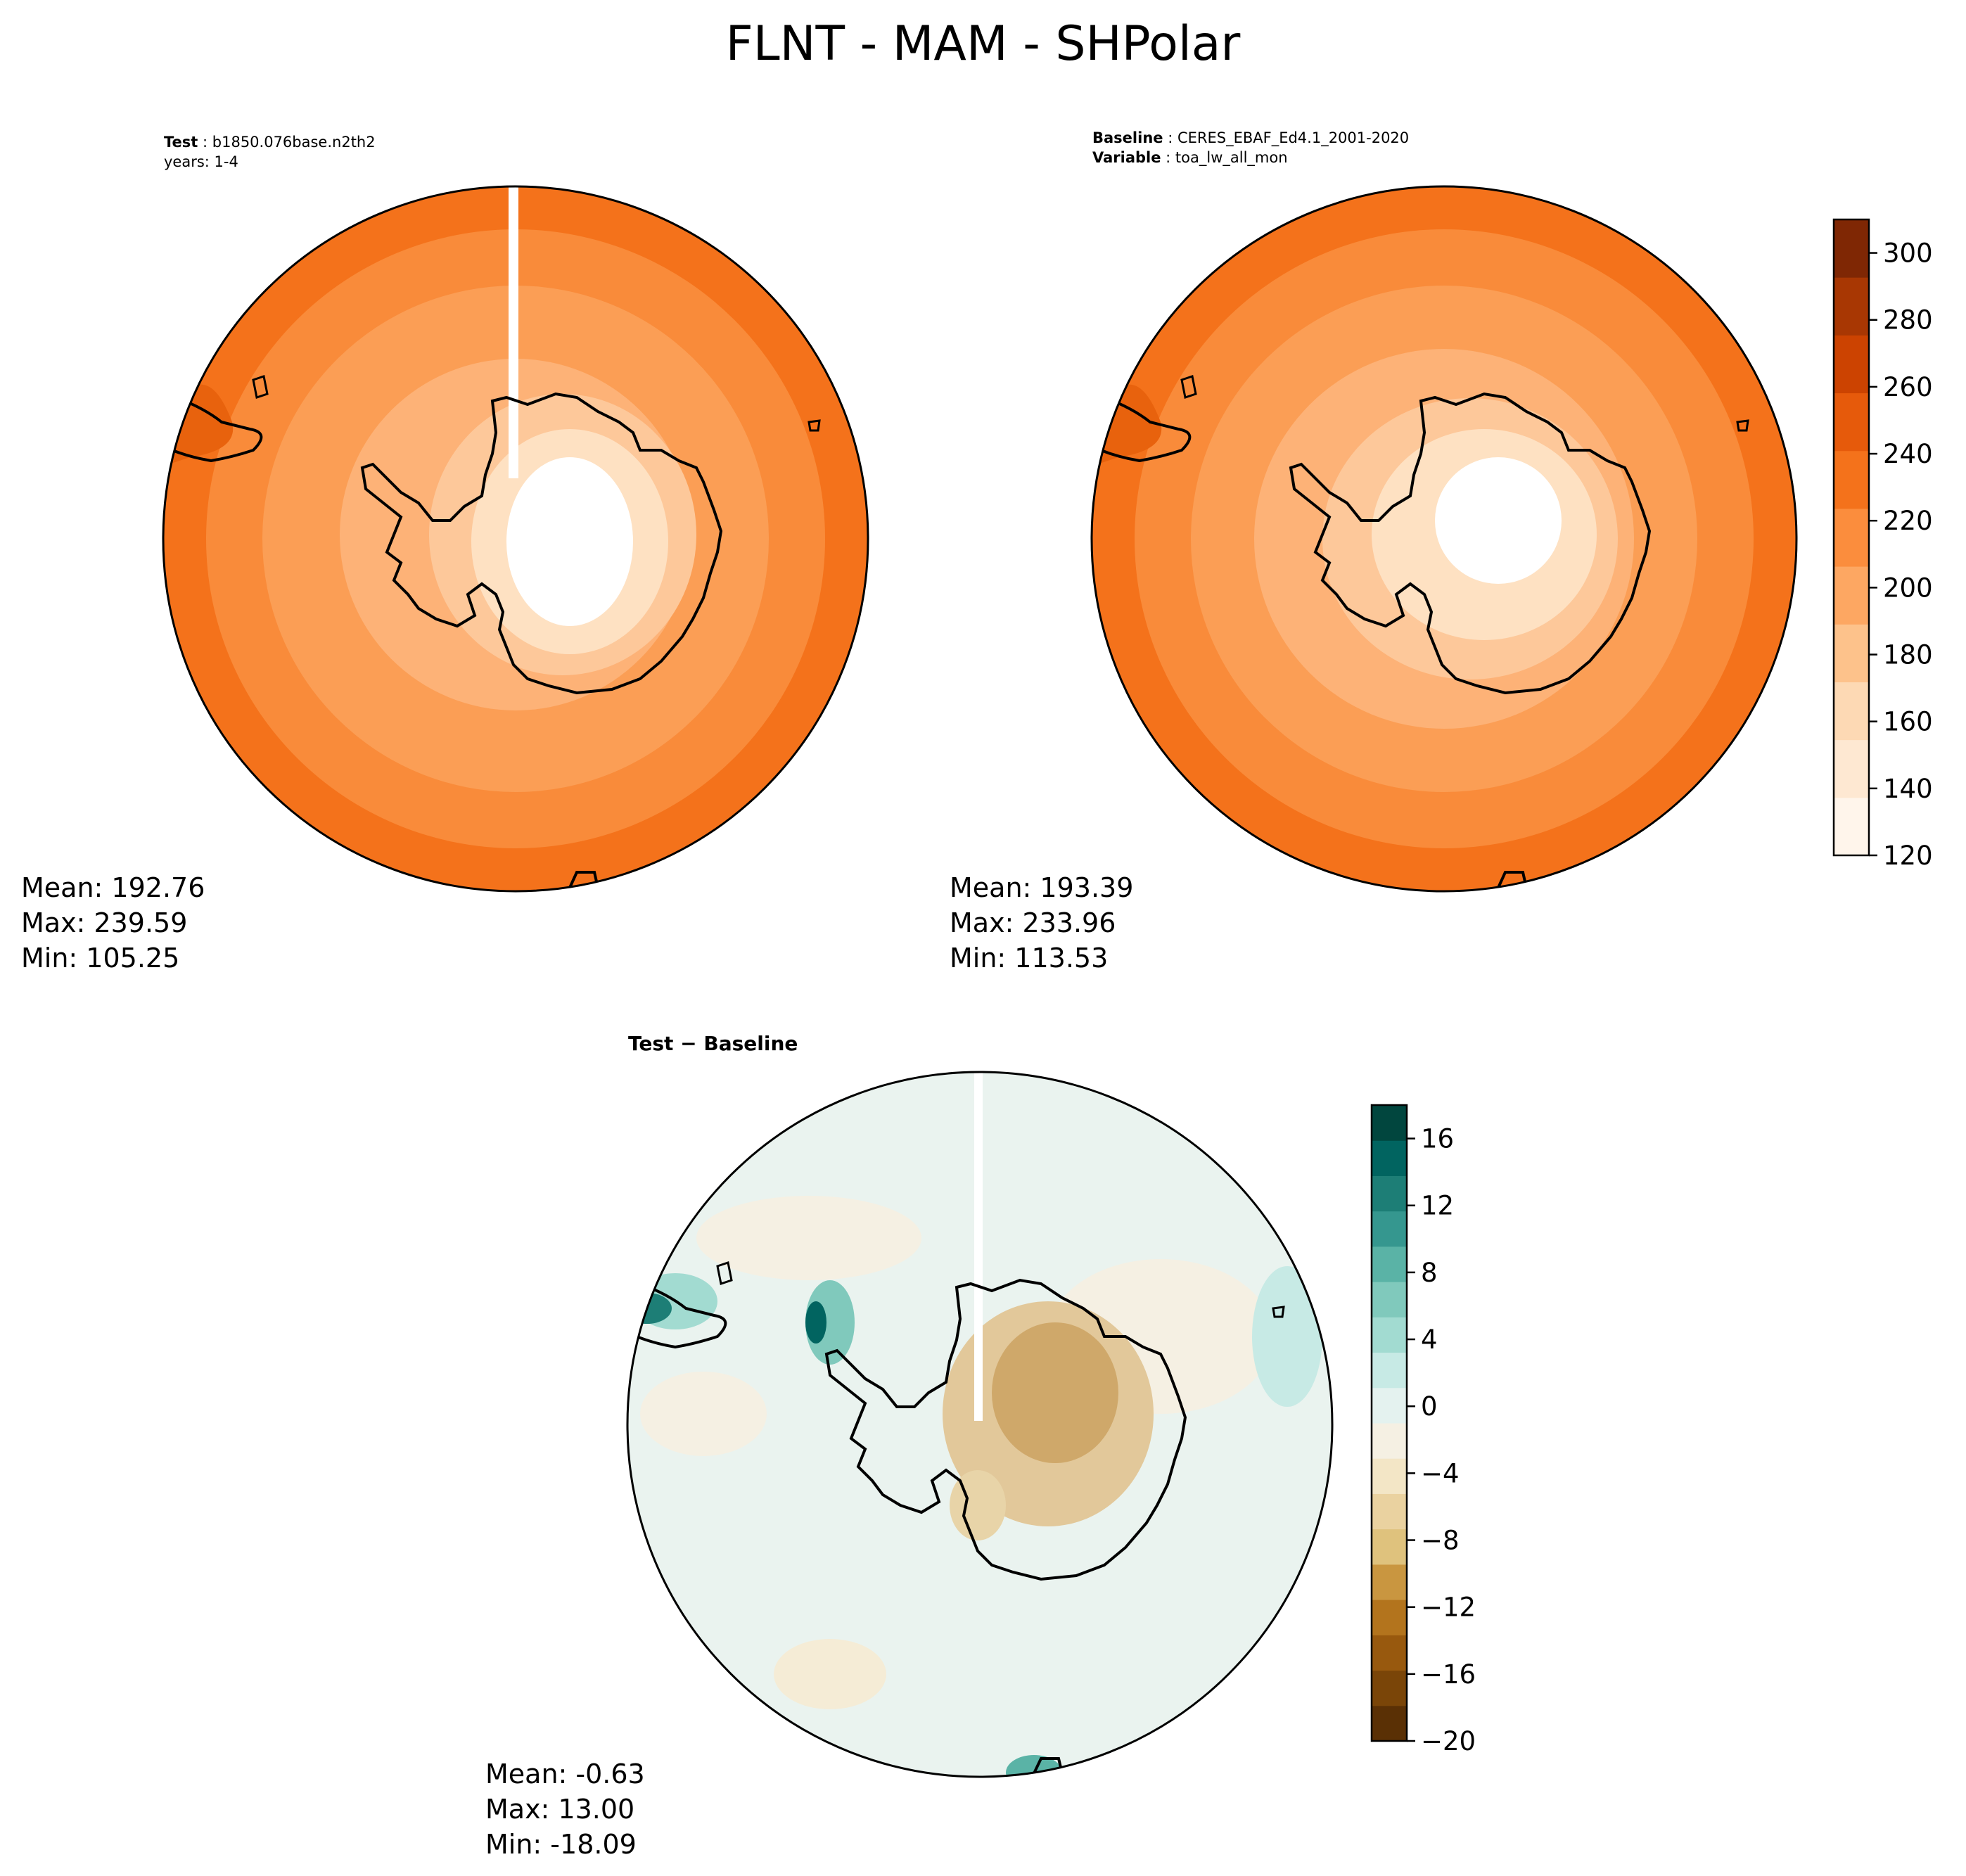  Describe the element at coordinates (1512, 879) in the screenshot. I see `baseline-bottom-coast` at that location.